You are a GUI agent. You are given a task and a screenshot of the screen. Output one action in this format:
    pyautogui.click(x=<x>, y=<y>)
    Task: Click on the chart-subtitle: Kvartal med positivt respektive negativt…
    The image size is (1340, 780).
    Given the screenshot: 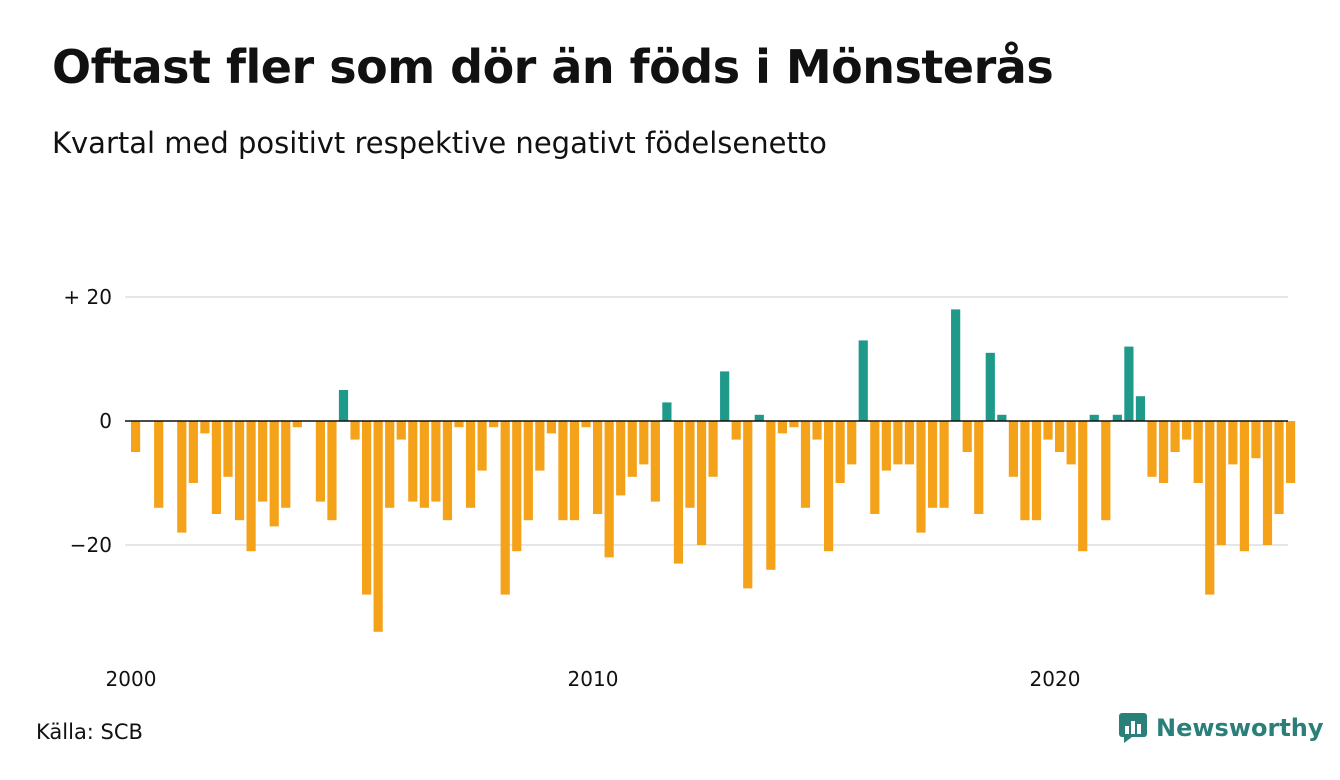 What is the action you would take?
    pyautogui.click(x=439, y=143)
    